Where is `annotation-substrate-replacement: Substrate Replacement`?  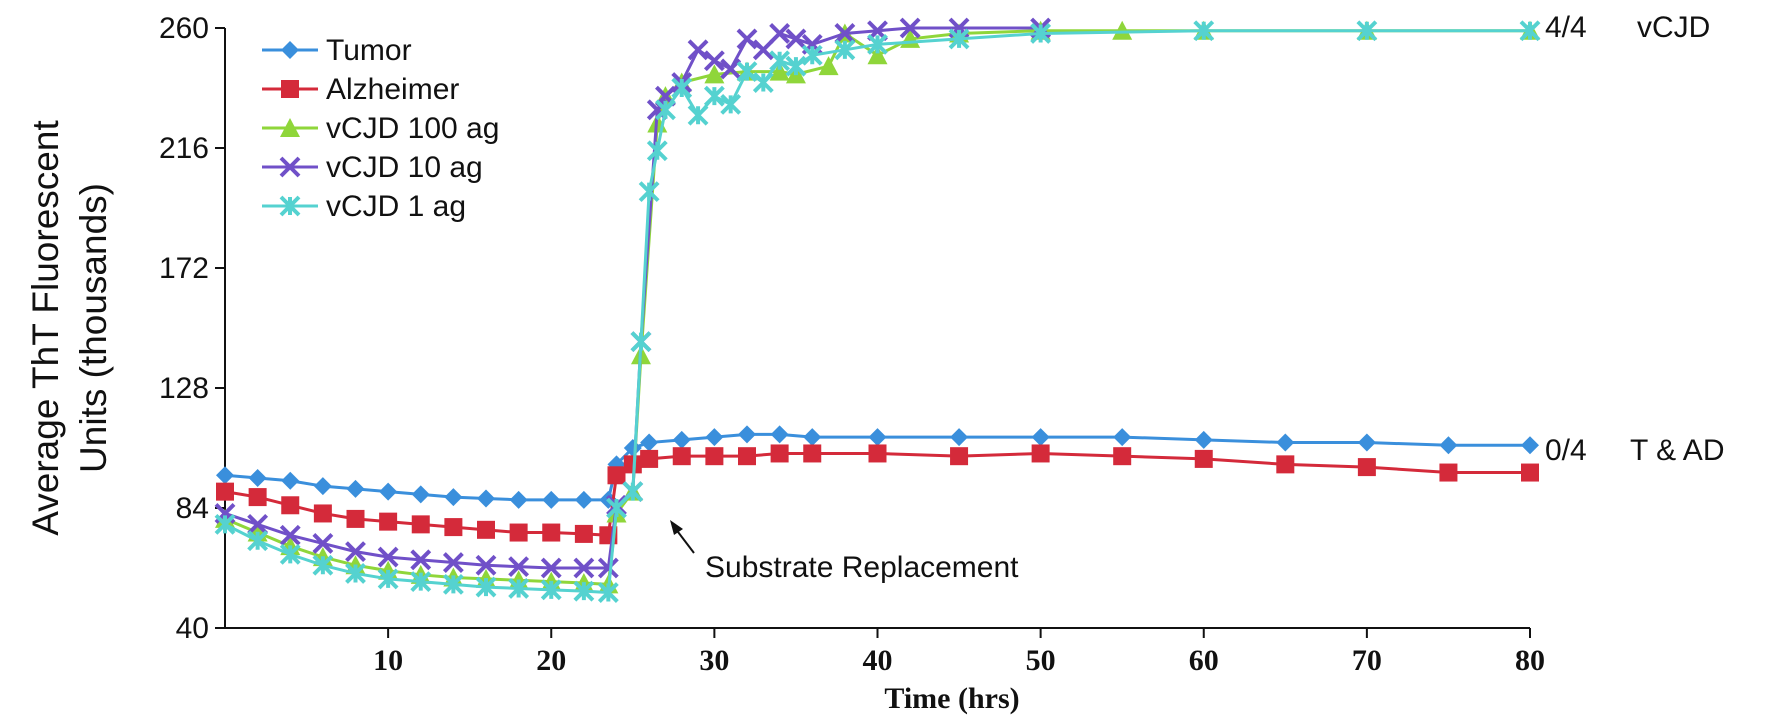 annotation-substrate-replacement: Substrate Replacement is located at coordinates (862, 567).